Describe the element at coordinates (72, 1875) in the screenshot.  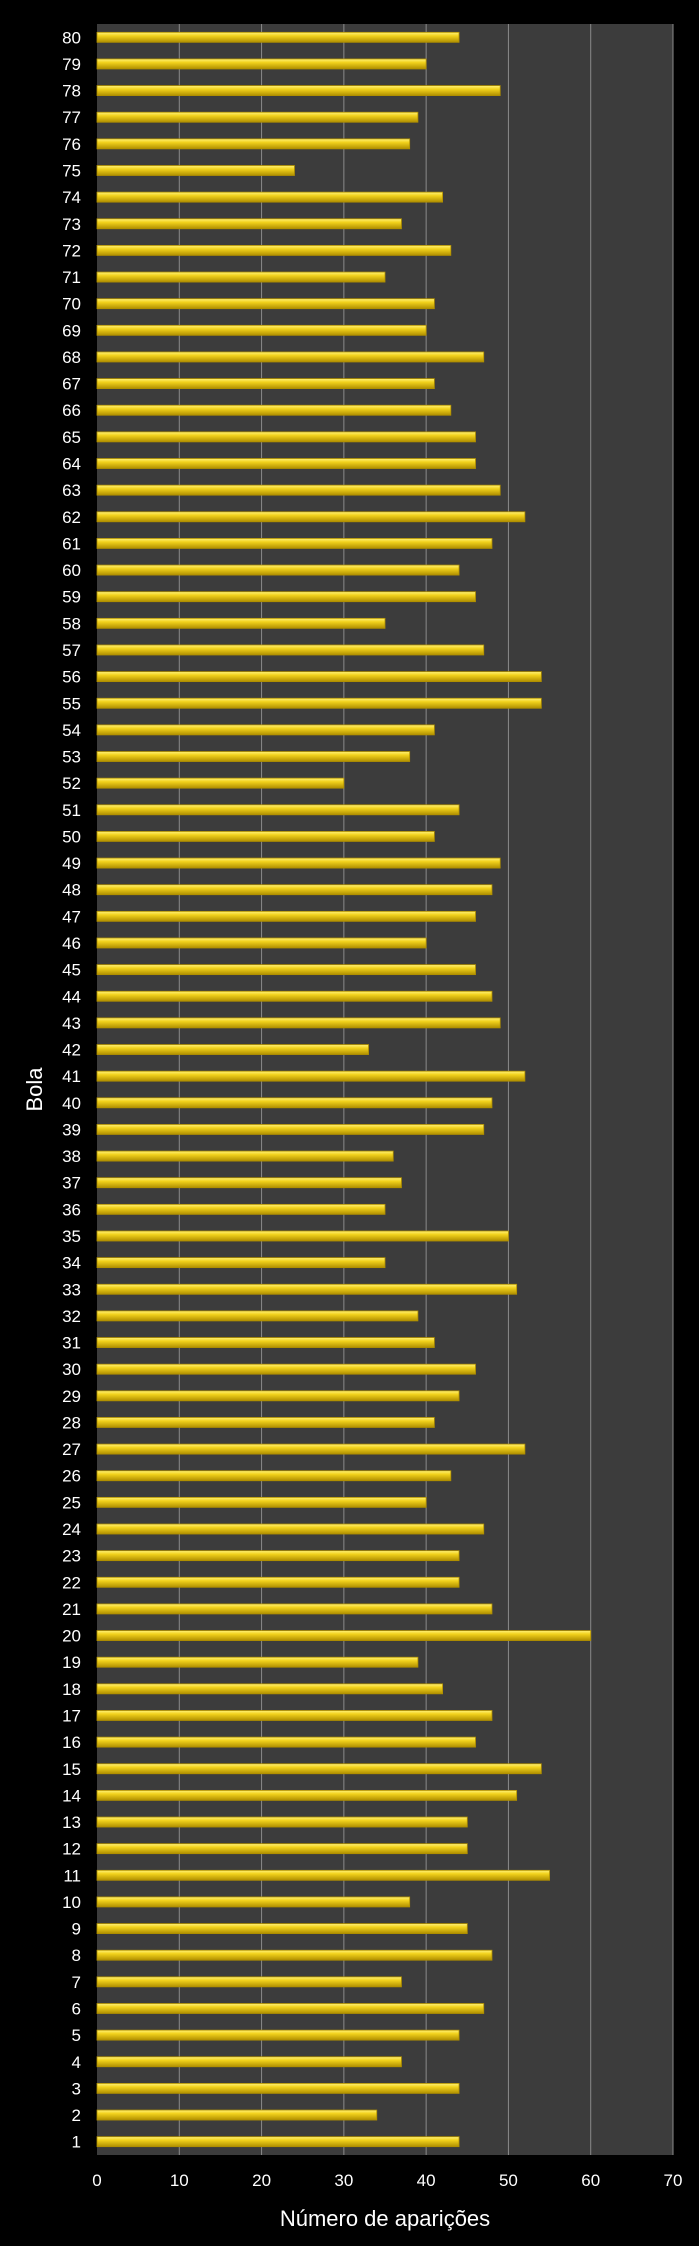
I see `y-tick-label: 11` at that location.